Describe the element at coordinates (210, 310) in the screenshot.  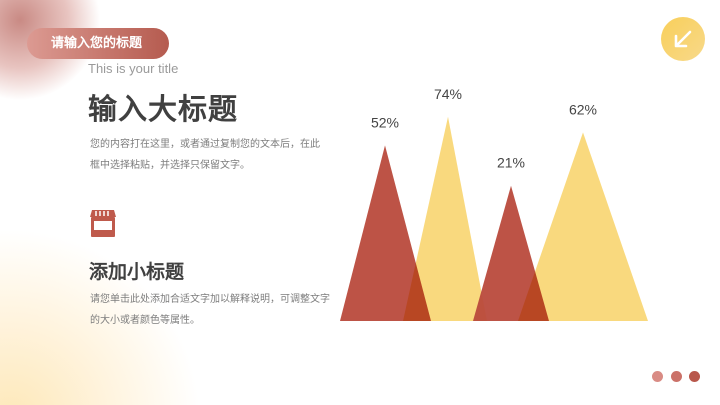
I see `section-paragraph: 请您单击此处添加合适文字加以解释说明，可调整文字的大小或者颜色等属性。` at that location.